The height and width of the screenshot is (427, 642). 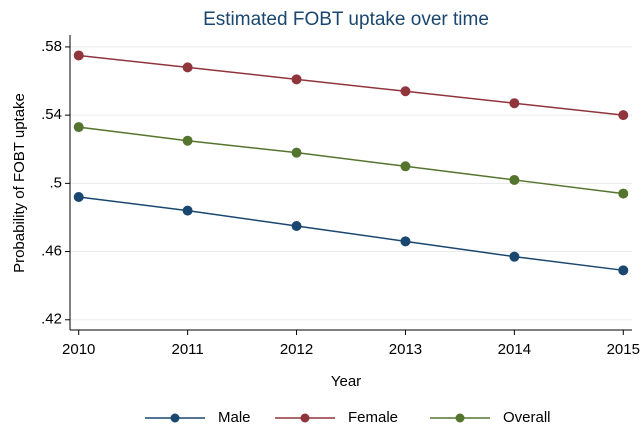 What do you see at coordinates (296, 349) in the screenshot?
I see `x-tick-label: 2012` at bounding box center [296, 349].